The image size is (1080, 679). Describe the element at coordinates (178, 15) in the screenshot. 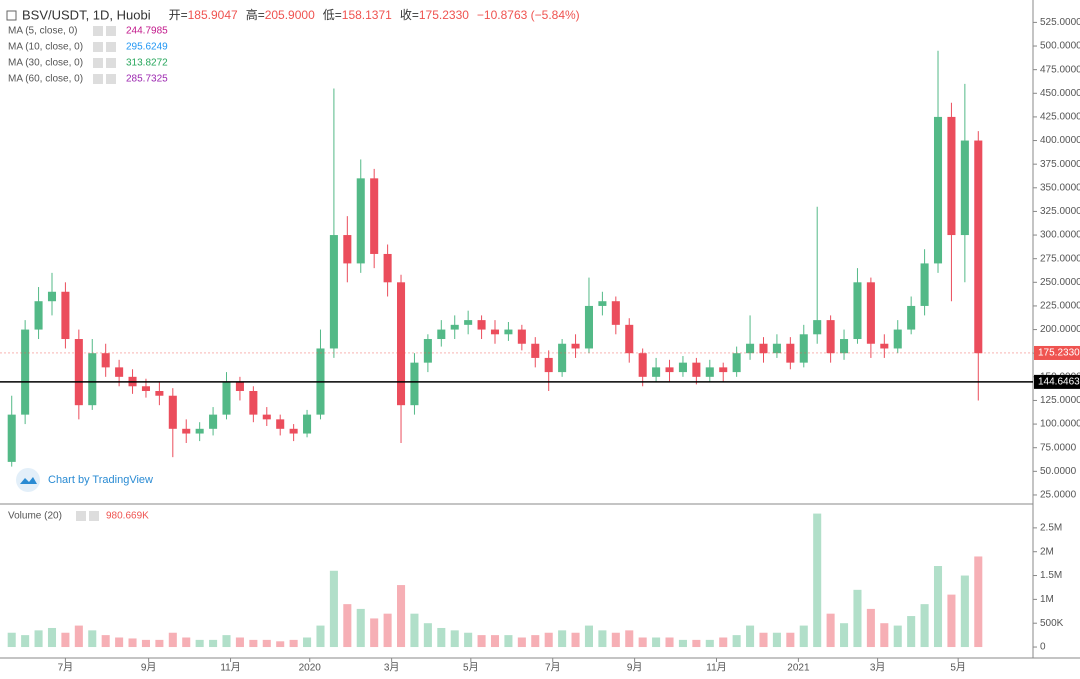

I see `ohlc-label: 开=` at that location.